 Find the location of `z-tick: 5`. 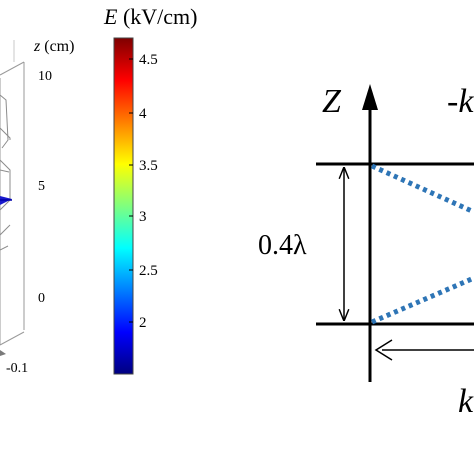

z-tick: 5 is located at coordinates (41, 186).